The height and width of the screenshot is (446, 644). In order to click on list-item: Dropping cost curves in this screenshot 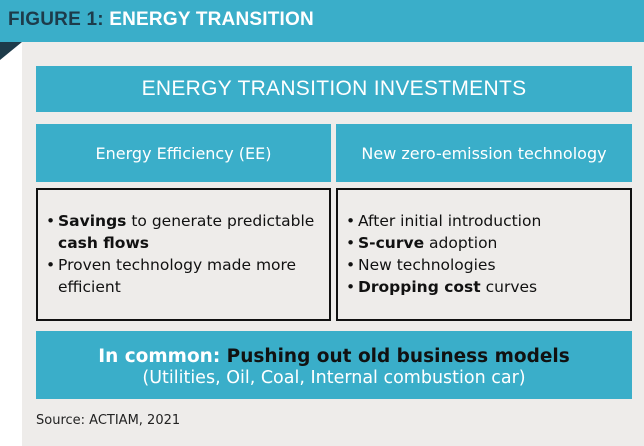, I will do `click(485, 287)`.